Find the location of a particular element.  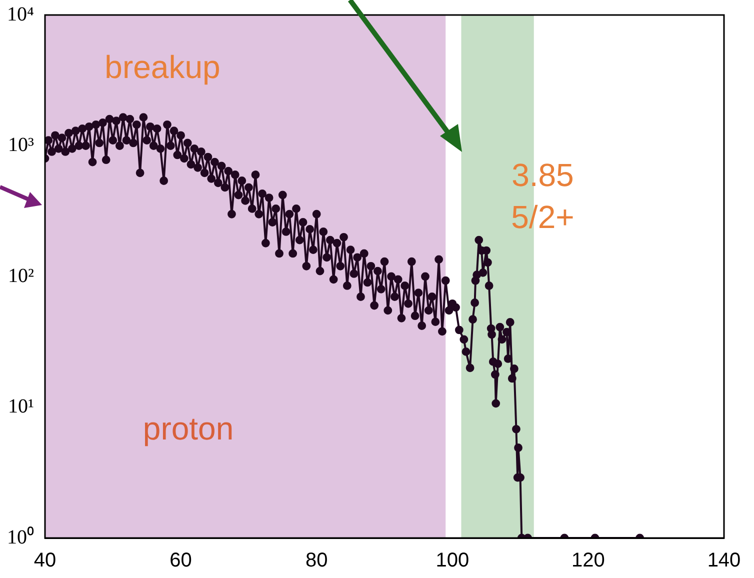

x-tick-label: 100 is located at coordinates (453, 561).